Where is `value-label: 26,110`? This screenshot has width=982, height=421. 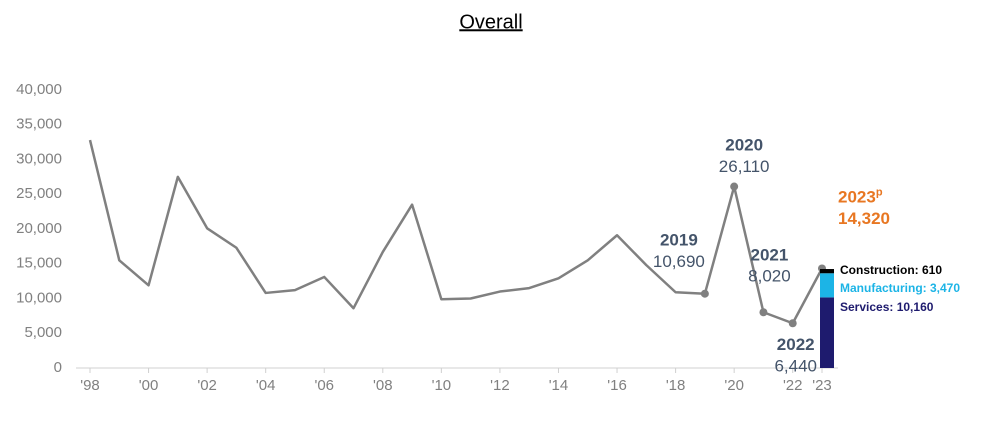
value-label: 26,110 is located at coordinates (744, 166).